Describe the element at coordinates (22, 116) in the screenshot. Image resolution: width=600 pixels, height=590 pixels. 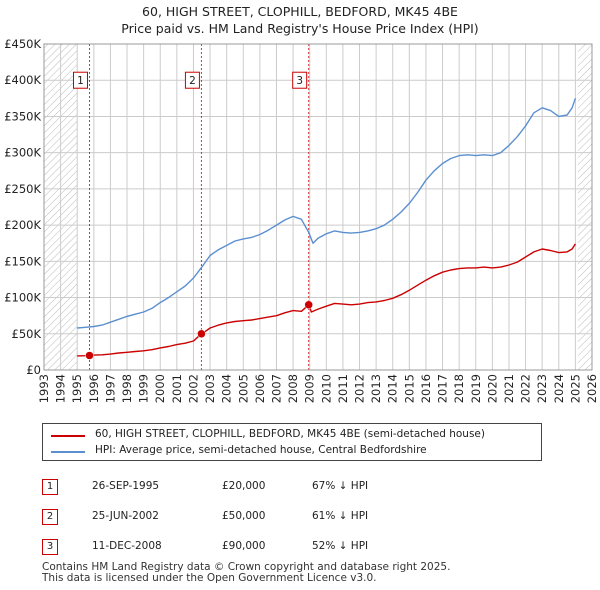
I see `y-tick-label: £350K` at that location.